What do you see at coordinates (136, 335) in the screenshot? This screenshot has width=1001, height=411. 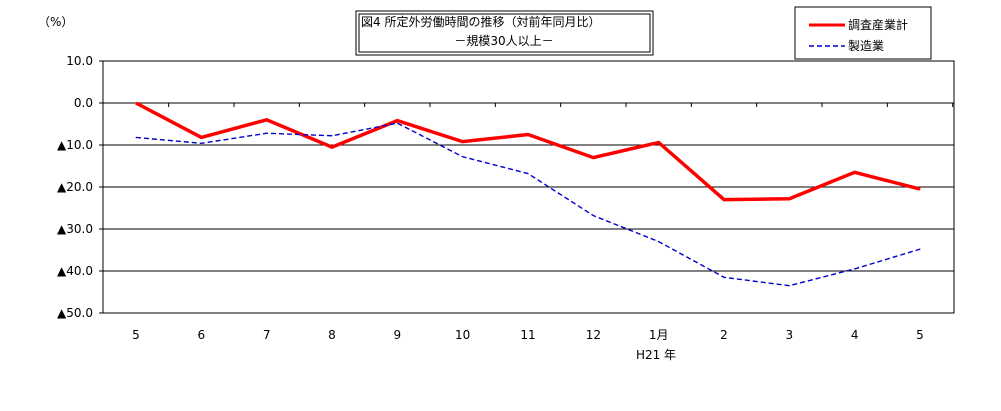 I see `x-tick-label-0: 5` at bounding box center [136, 335].